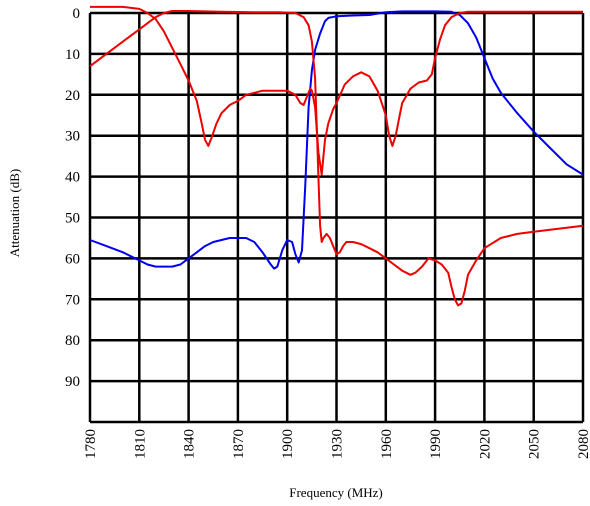  Describe the element at coordinates (72, 96) in the screenshot. I see `y-tick-label: 20` at that location.